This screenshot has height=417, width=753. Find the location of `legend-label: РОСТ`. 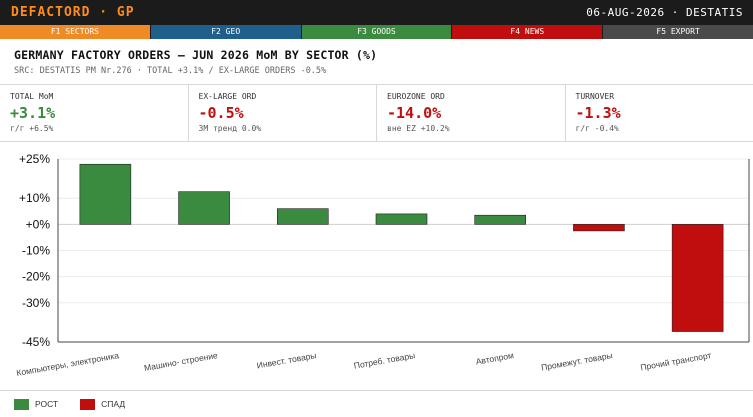

legend-label: РОСТ is located at coordinates (47, 404).